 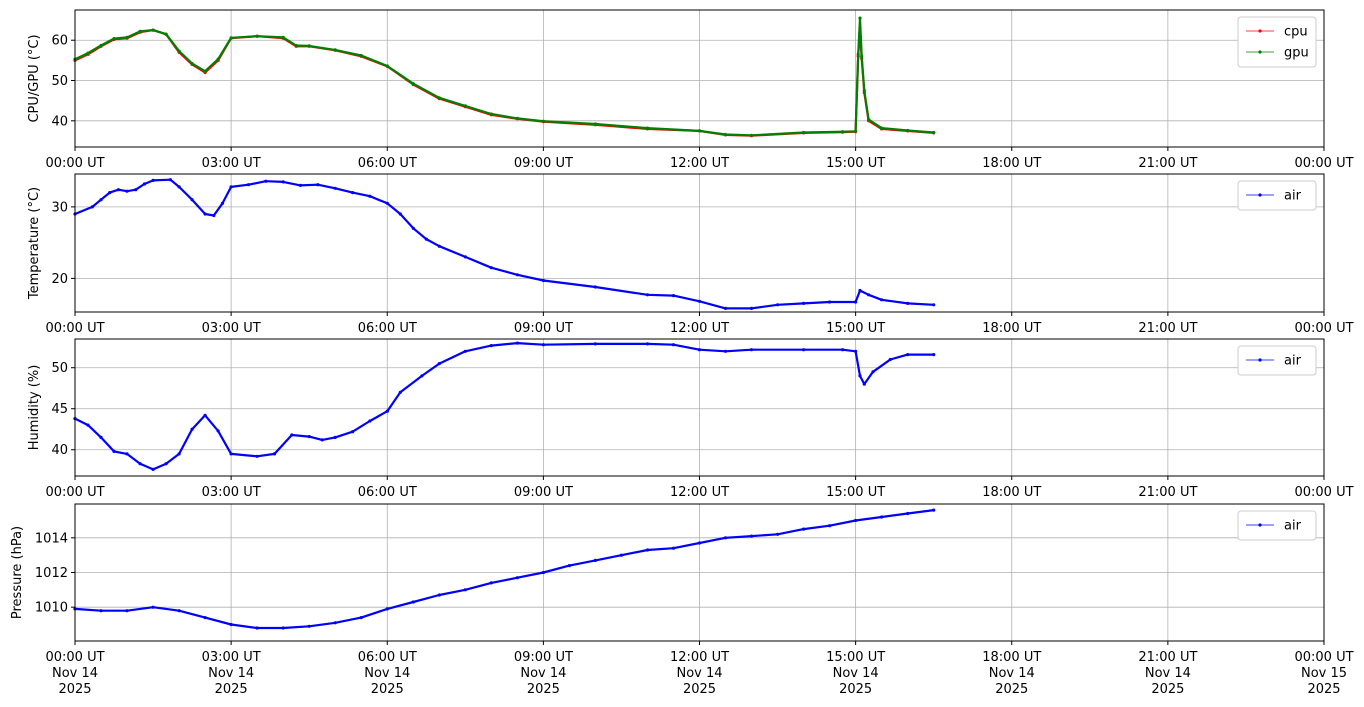 What do you see at coordinates (34, 243) in the screenshot?
I see `y-axis-label: Temperature (°C)` at bounding box center [34, 243].